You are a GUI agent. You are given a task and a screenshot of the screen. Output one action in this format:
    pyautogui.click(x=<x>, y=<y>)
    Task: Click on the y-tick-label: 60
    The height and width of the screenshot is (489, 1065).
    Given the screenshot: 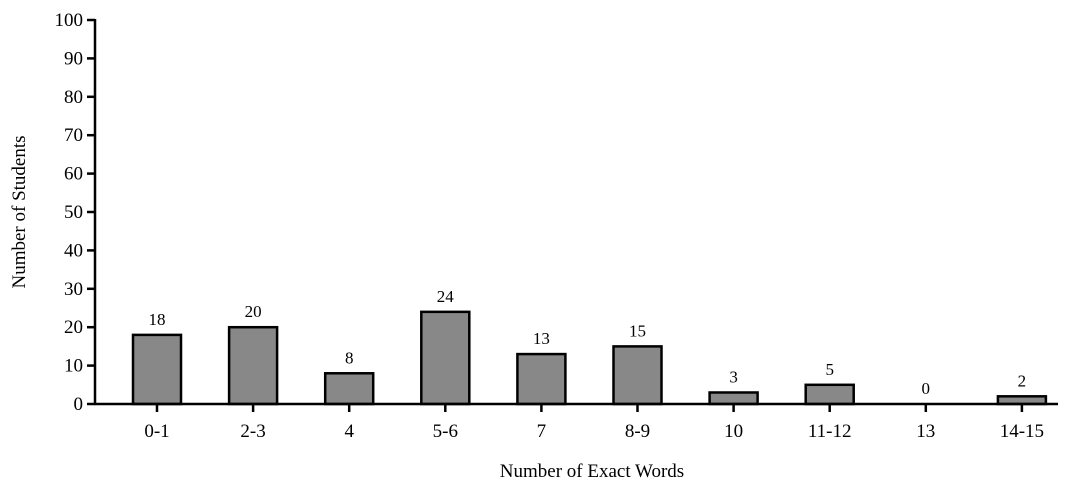 What is the action you would take?
    pyautogui.click(x=73, y=174)
    